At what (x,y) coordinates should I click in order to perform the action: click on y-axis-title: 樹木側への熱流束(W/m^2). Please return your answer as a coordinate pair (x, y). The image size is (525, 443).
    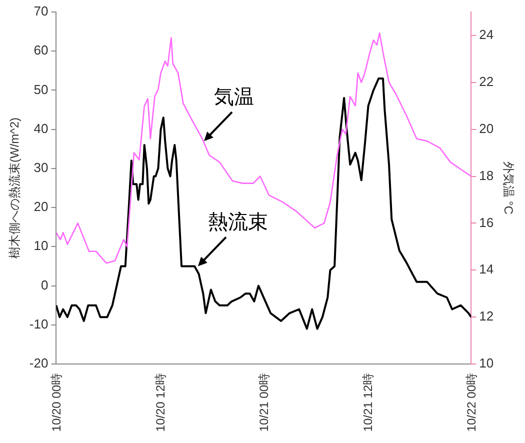
    Looking at the image, I should click on (15, 188).